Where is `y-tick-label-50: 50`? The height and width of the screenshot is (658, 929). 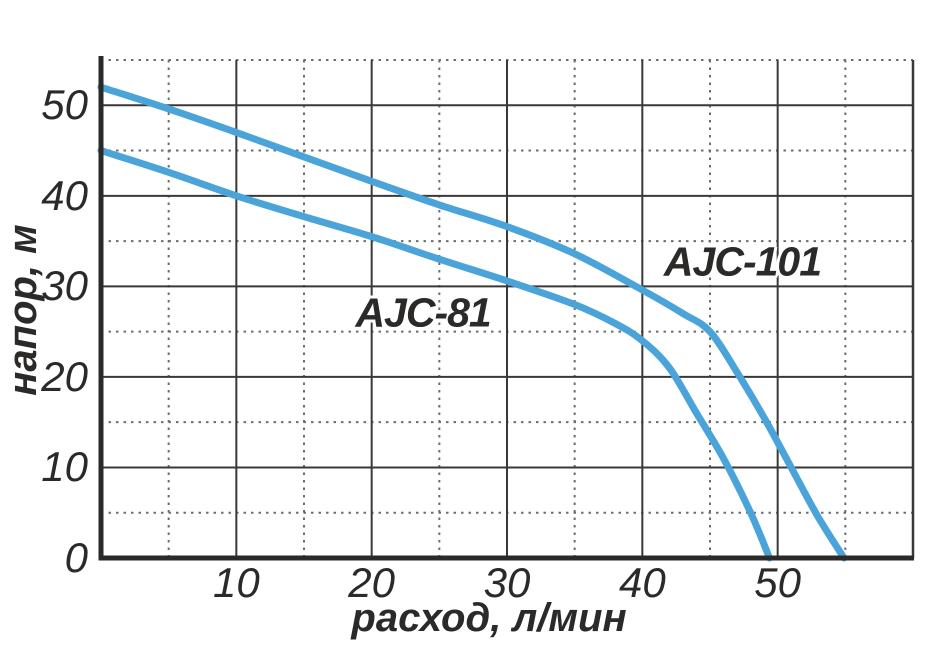 y-tick-label-50: 50 is located at coordinates (64, 105).